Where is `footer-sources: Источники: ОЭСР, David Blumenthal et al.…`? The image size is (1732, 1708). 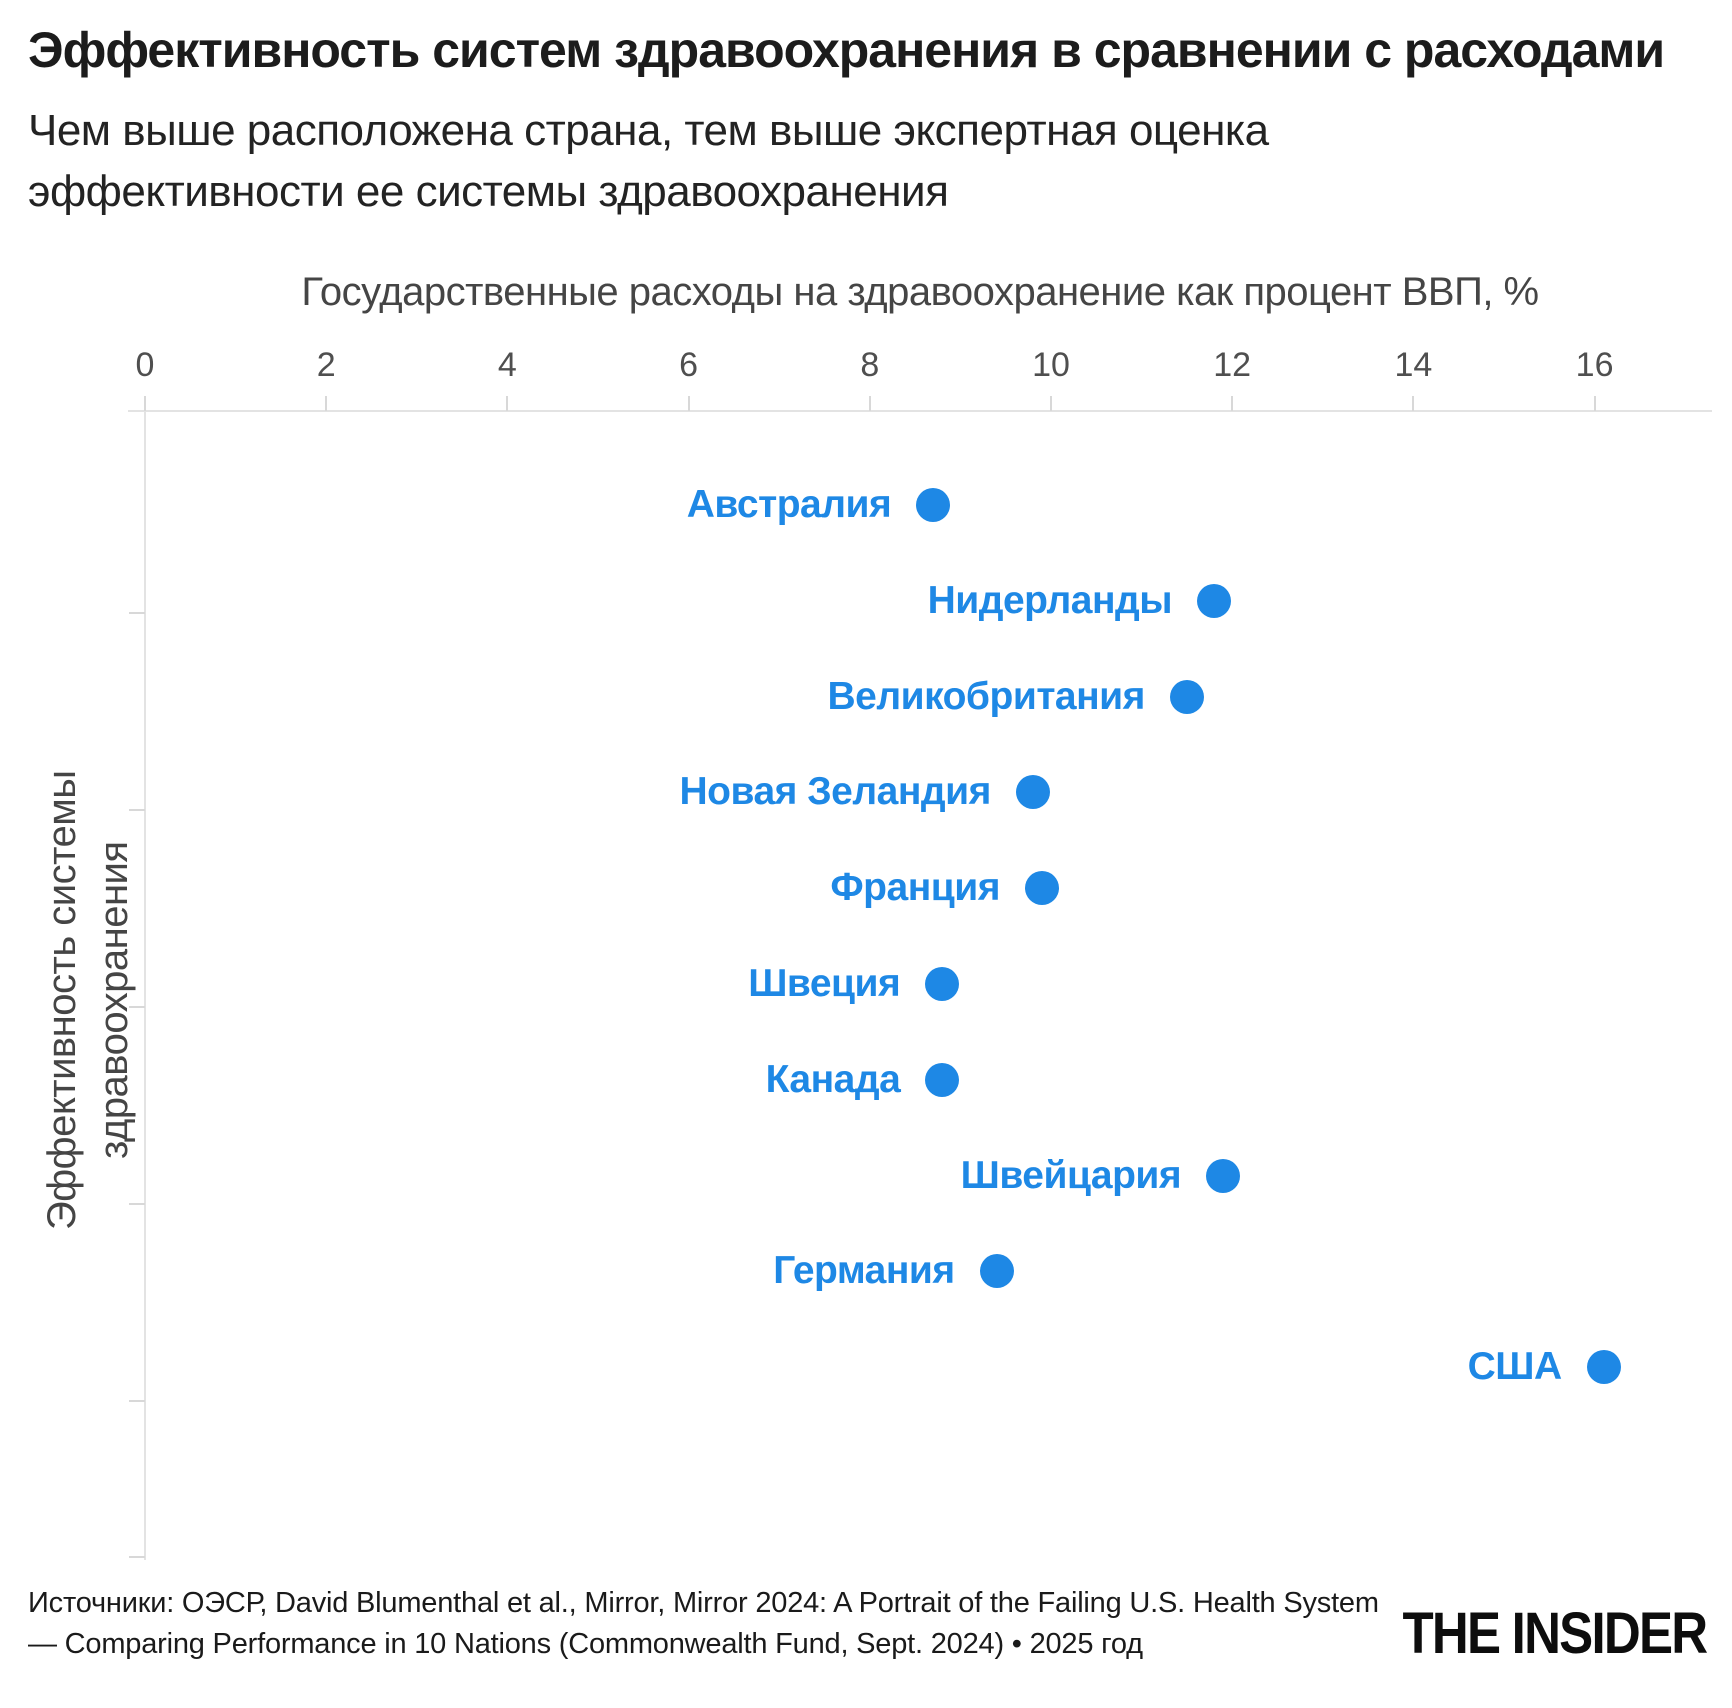
footer-sources: Источники: ОЭСР, David Blumenthal et al.… is located at coordinates (703, 1623).